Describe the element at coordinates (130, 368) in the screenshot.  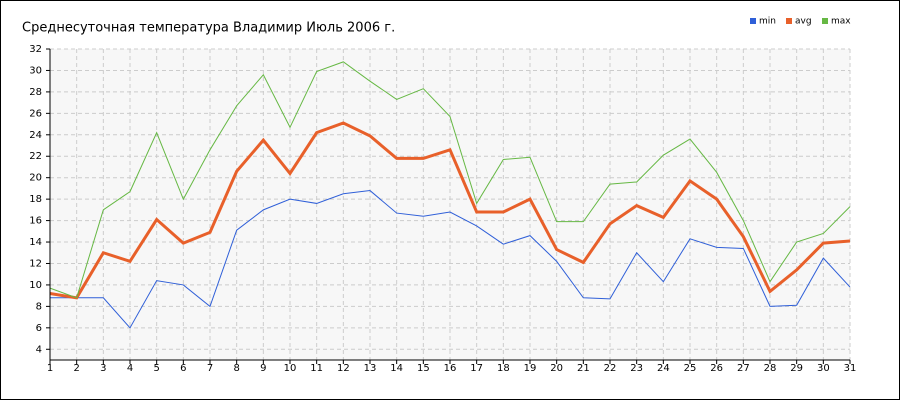
I see `x-tick-label: 4` at that location.